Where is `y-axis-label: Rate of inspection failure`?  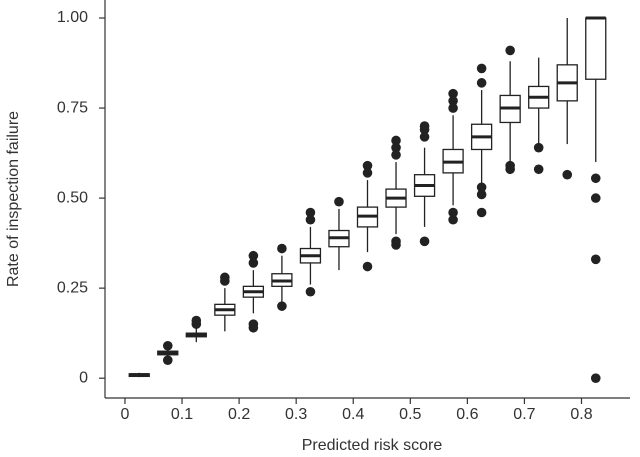
y-axis-label: Rate of inspection failure is located at coordinates (13, 199).